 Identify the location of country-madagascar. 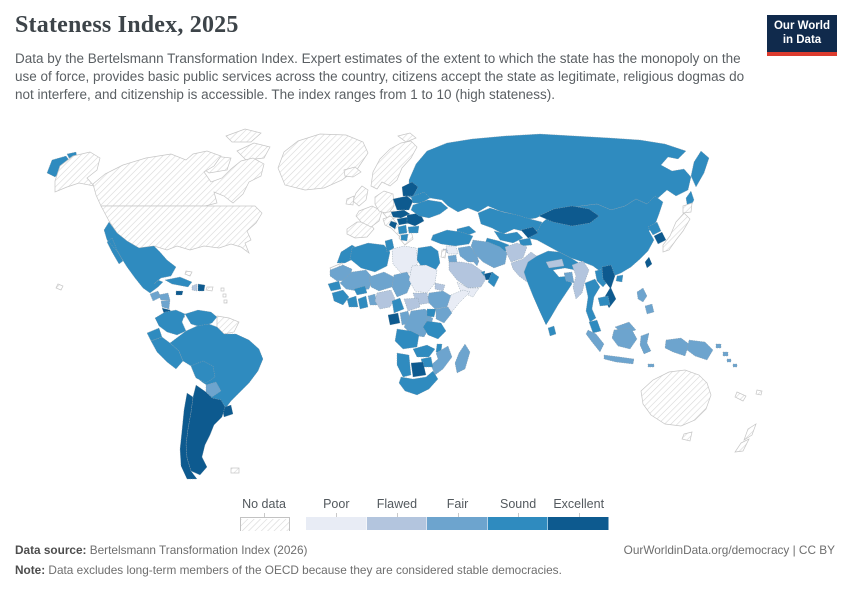
(462, 358).